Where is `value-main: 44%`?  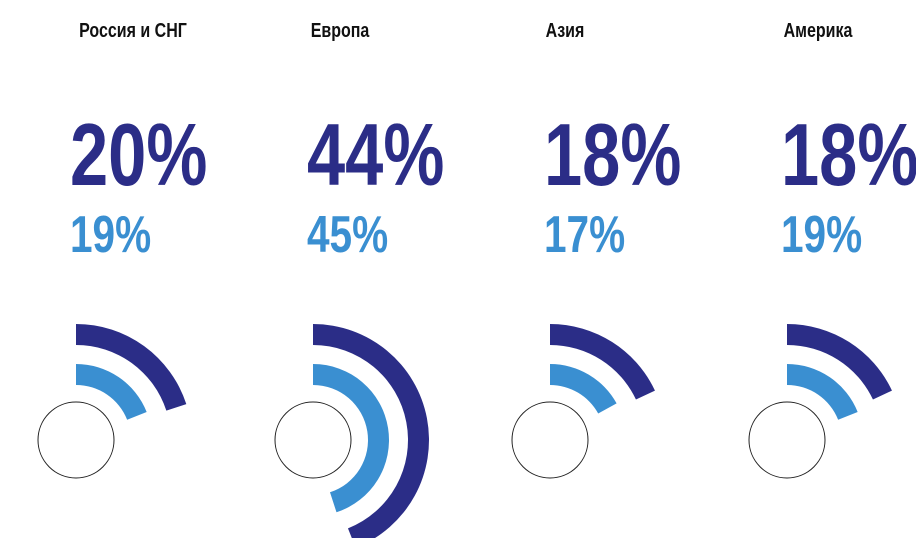 value-main: 44% is located at coordinates (375, 155).